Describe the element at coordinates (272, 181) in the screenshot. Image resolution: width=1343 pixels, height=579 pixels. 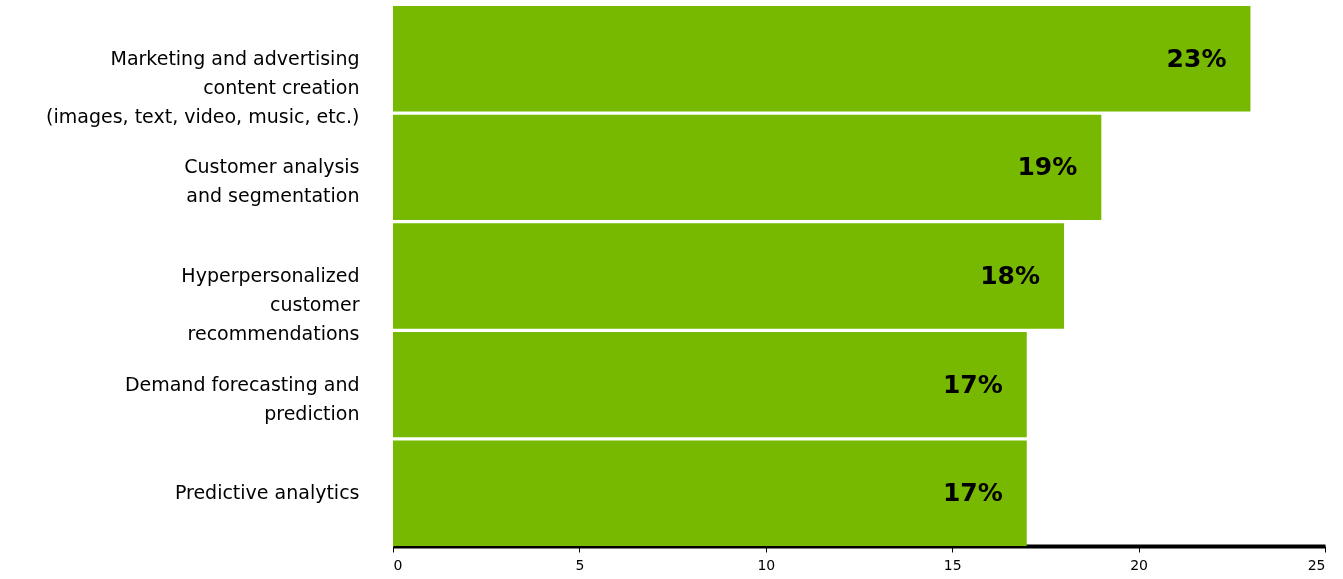
I see `y-tick-label: Customer analysis and segmentation` at that location.